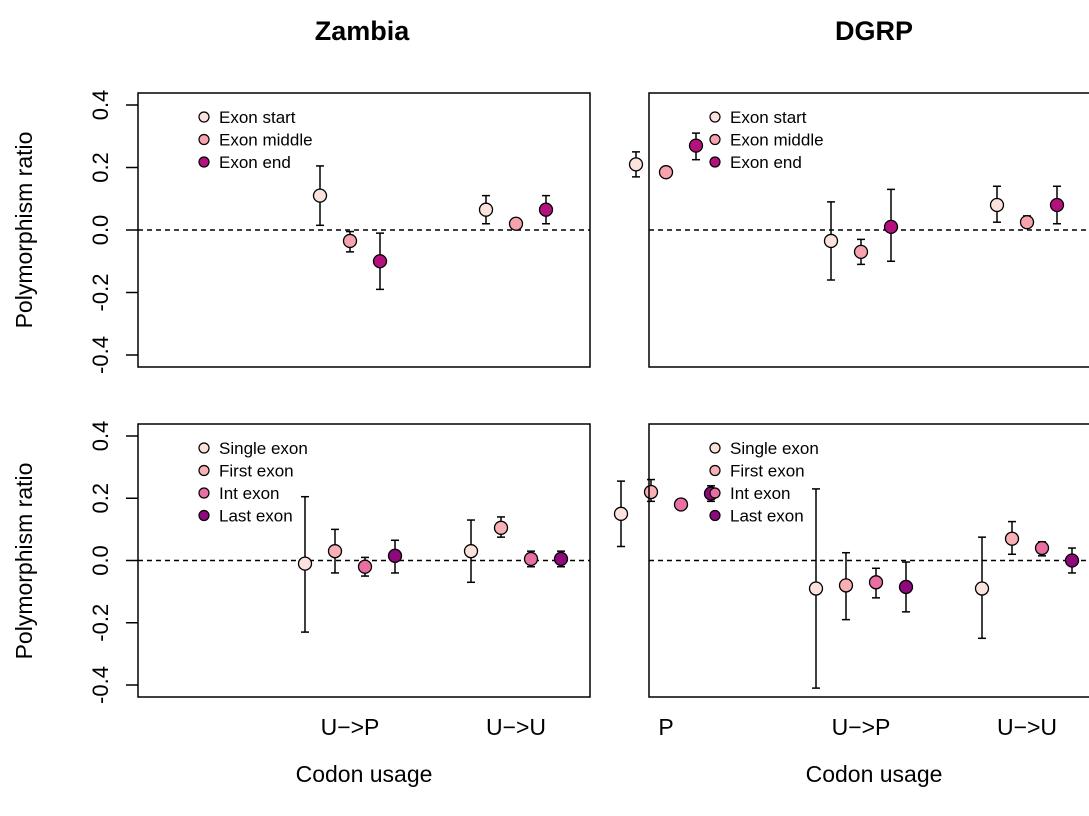  Describe the element at coordinates (874, 31) in the screenshot. I see `title-dgrp: DGRP` at that location.